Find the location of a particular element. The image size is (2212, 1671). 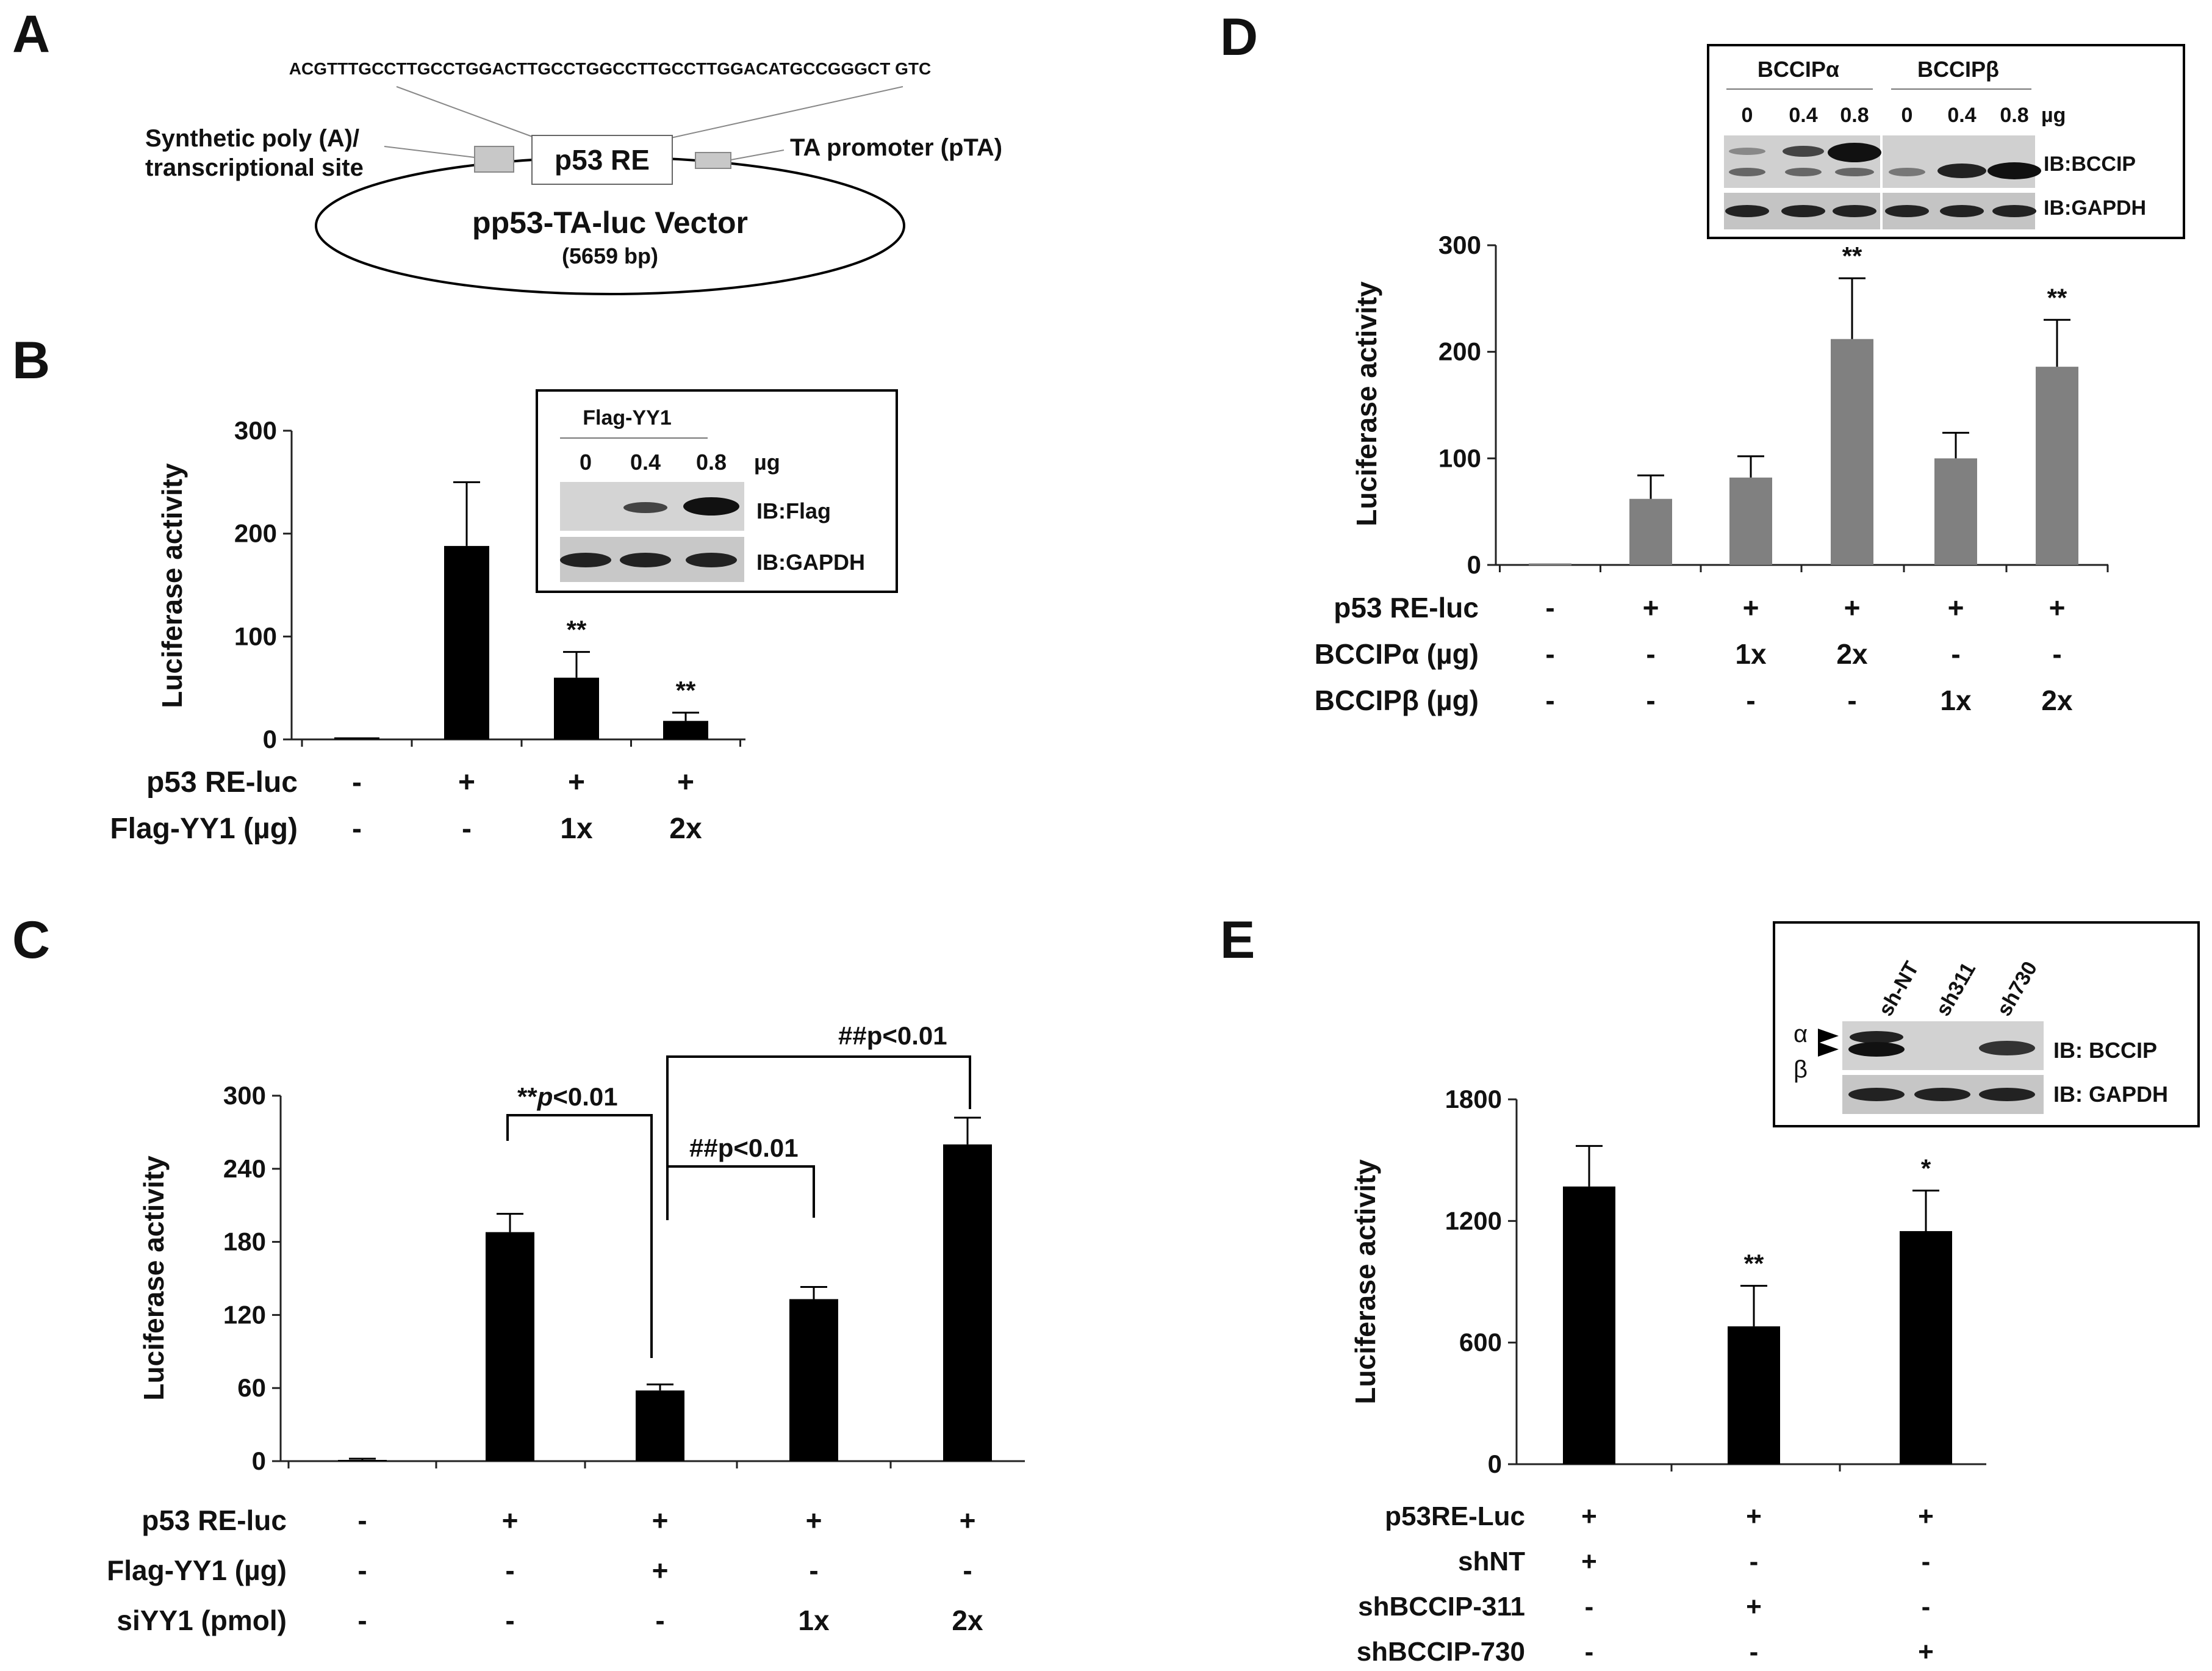

condD-cell-0-5: + is located at coordinates (2057, 607).